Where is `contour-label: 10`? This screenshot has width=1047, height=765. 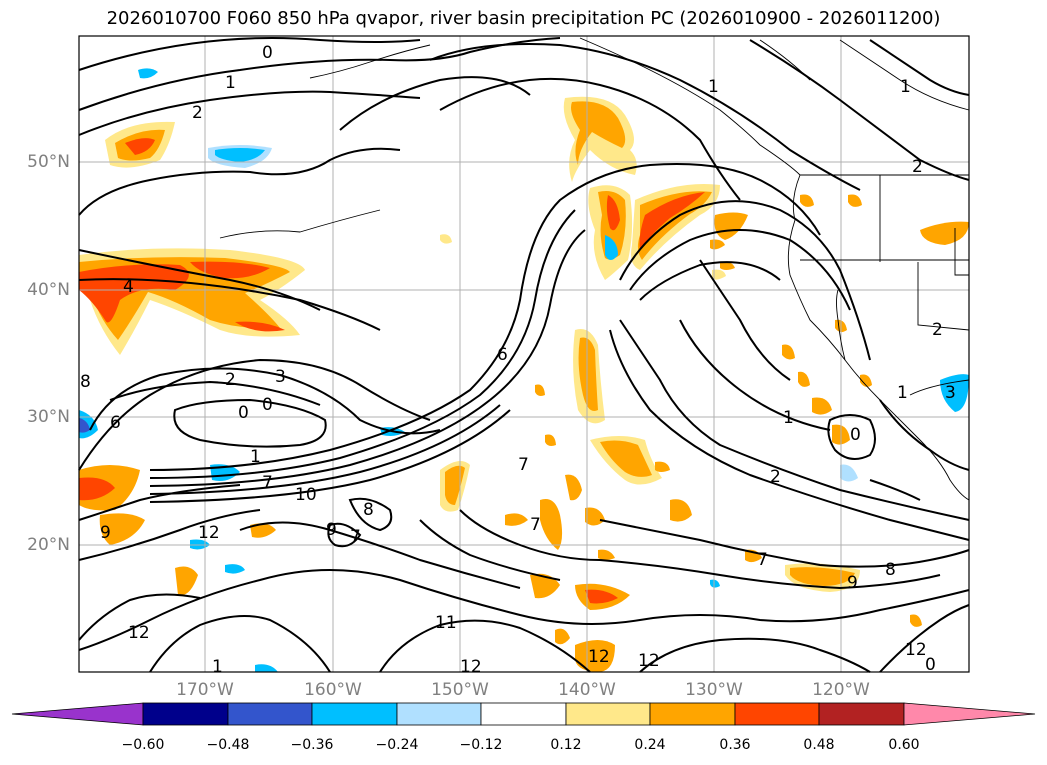 contour-label: 10 is located at coordinates (306, 495).